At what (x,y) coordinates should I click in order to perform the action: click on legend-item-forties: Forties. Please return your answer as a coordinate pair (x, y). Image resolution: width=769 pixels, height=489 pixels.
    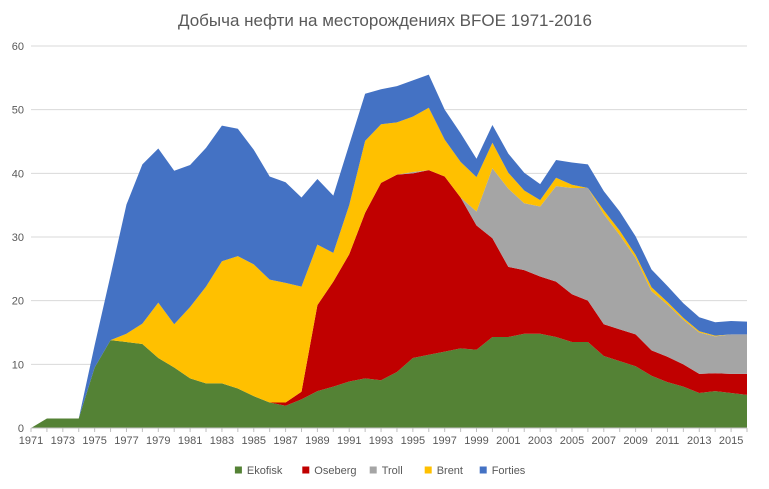
    Looking at the image, I should click on (502, 471).